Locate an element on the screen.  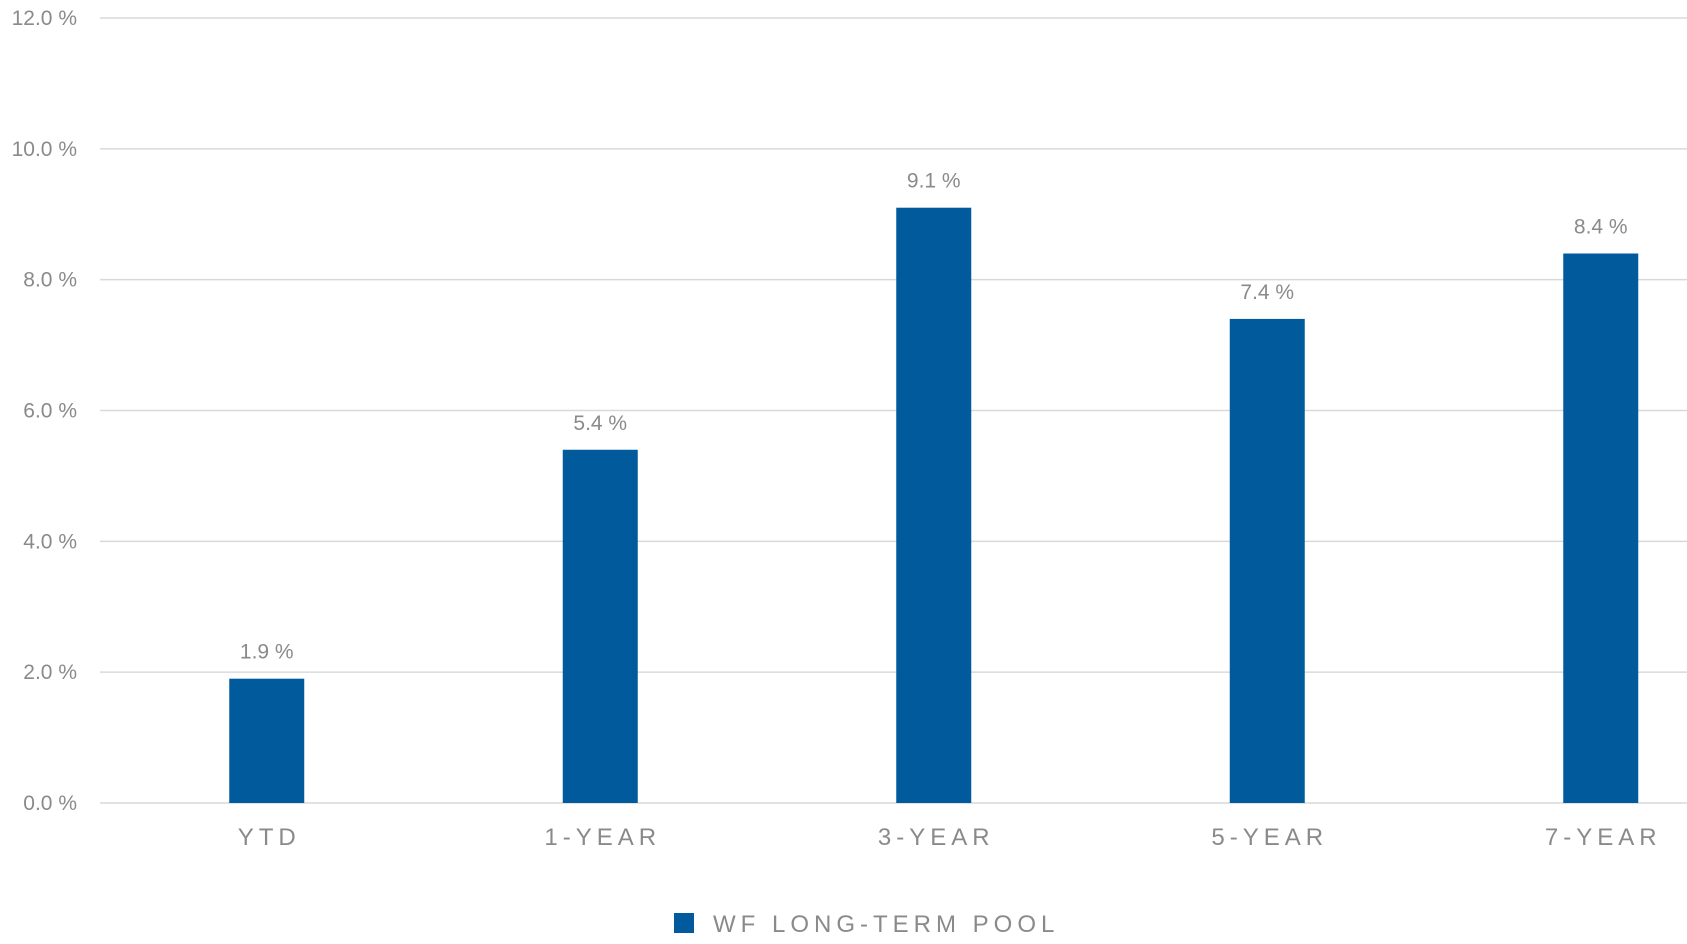
x-category-label: YTD is located at coordinates (269, 837).